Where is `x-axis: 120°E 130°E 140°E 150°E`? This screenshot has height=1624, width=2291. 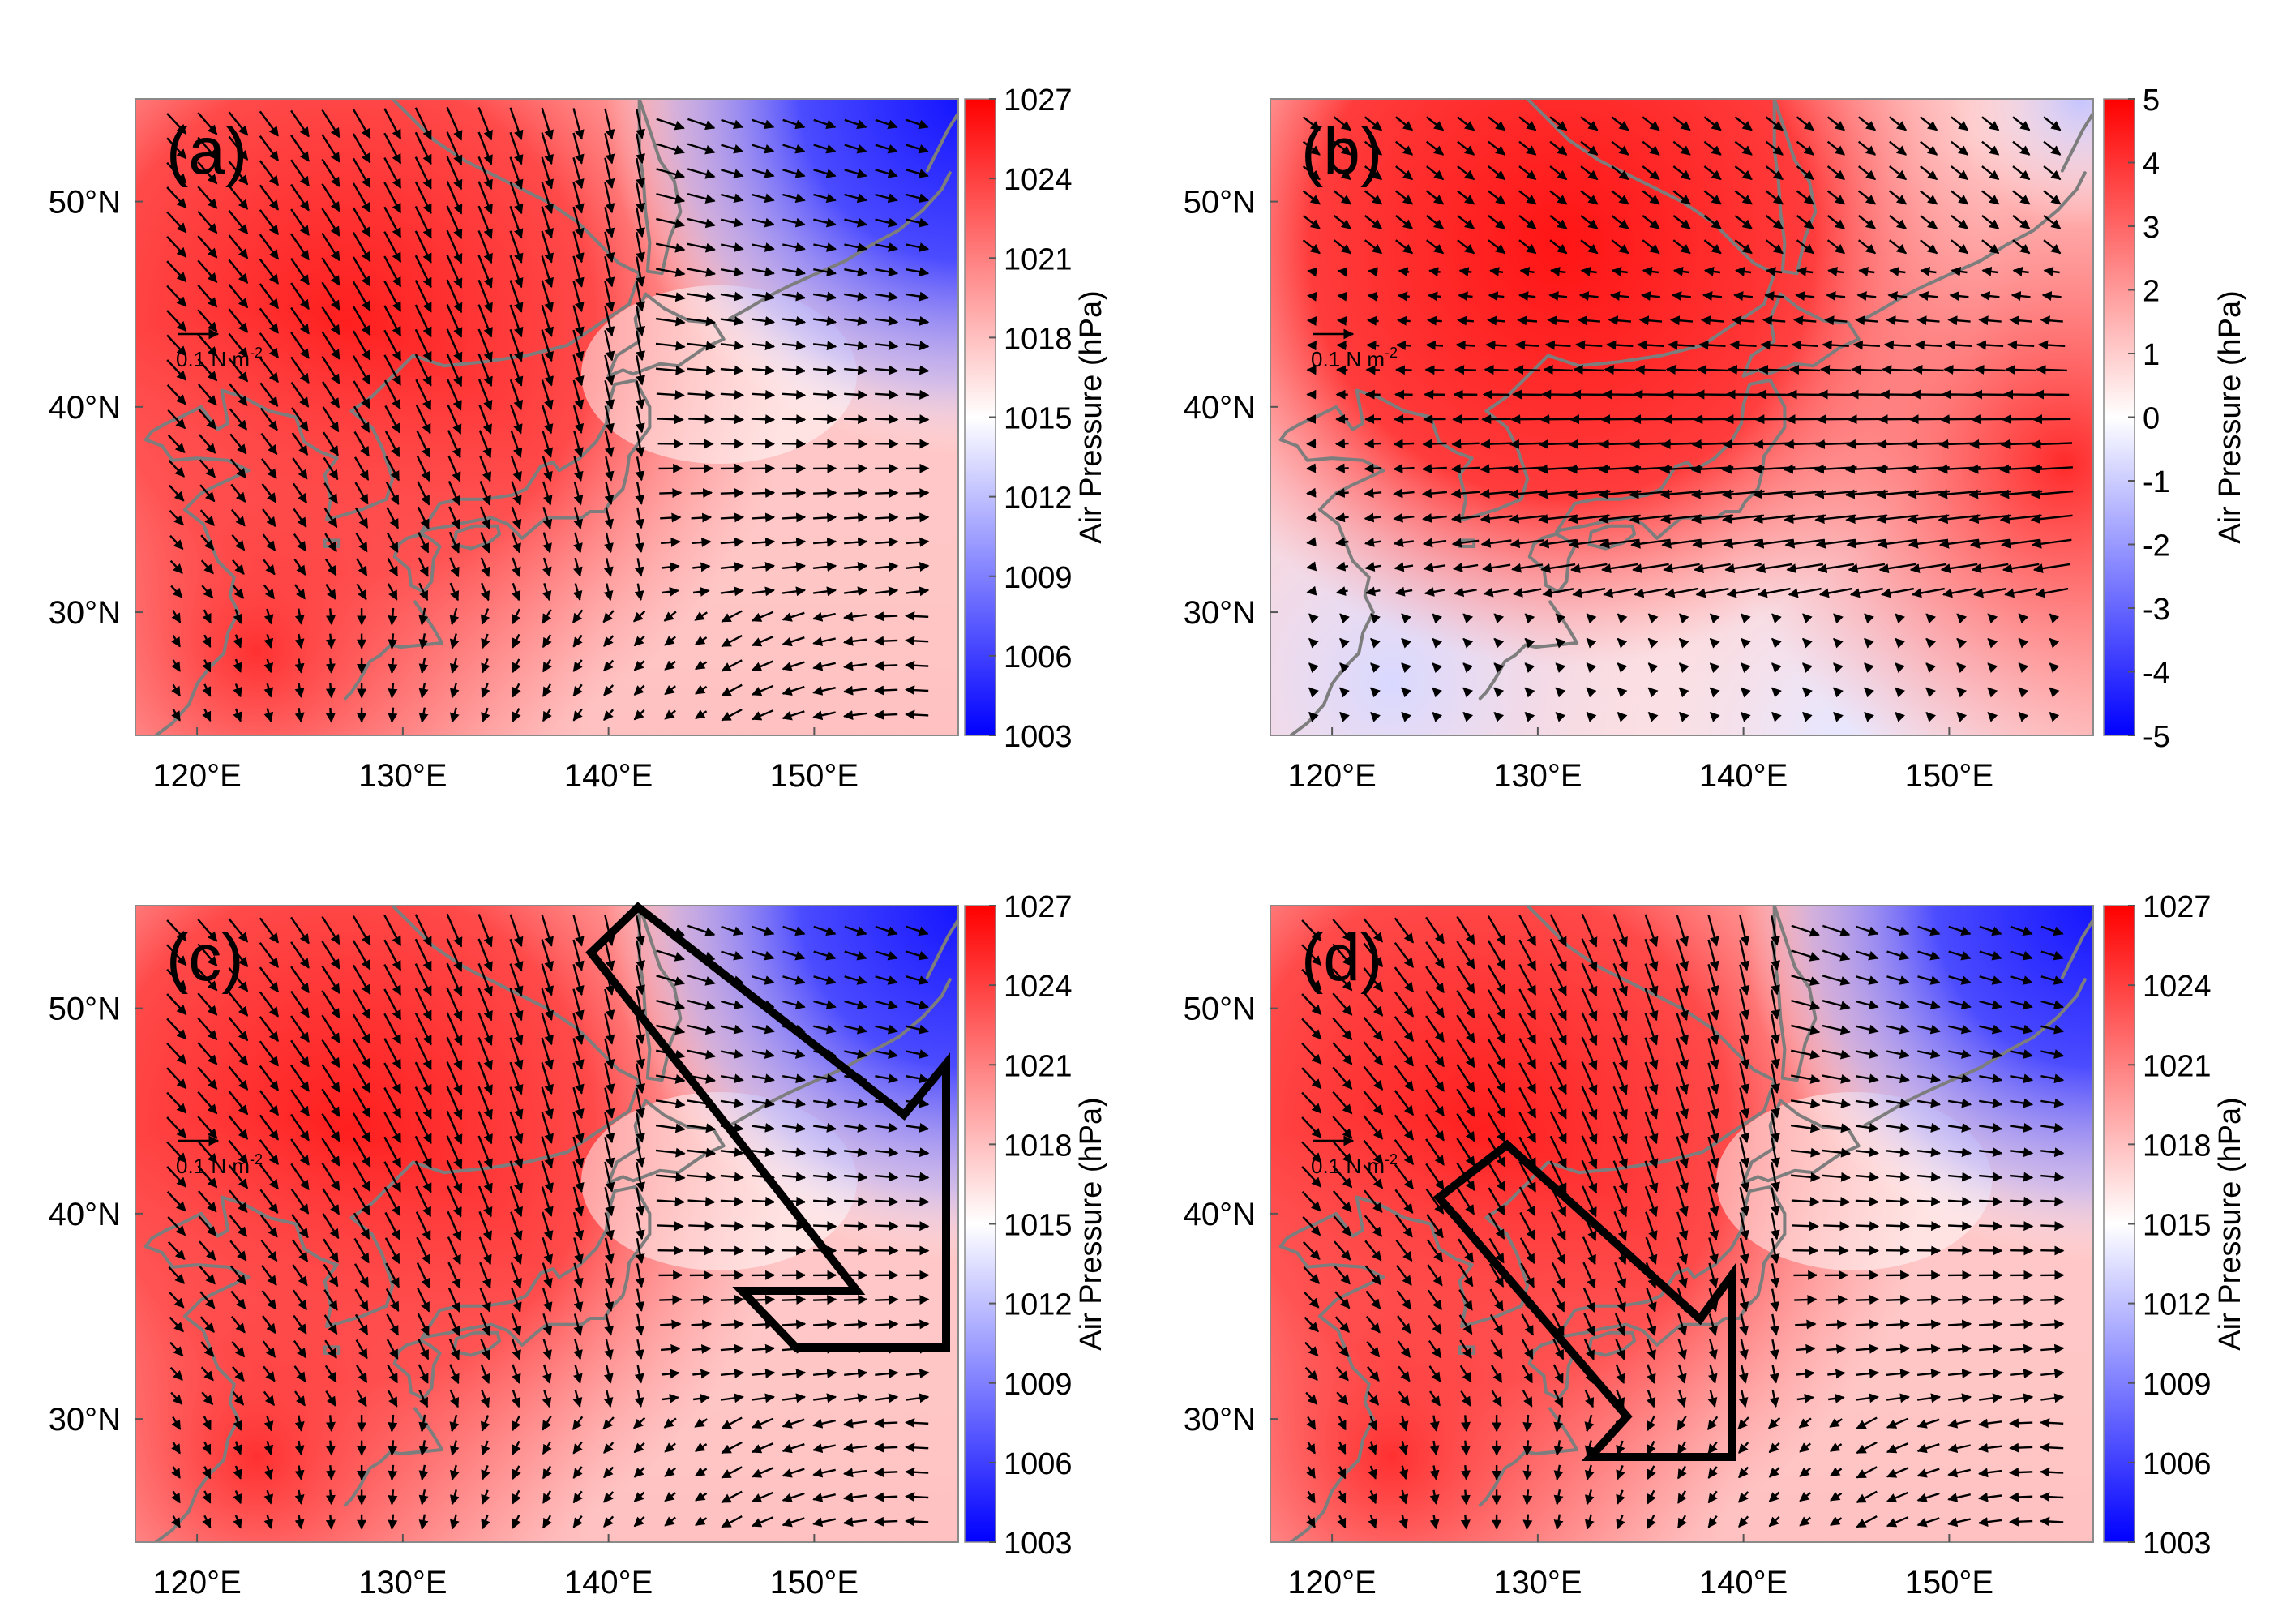 x-axis: 120°E 130°E 140°E 150°E is located at coordinates (1640, 760).